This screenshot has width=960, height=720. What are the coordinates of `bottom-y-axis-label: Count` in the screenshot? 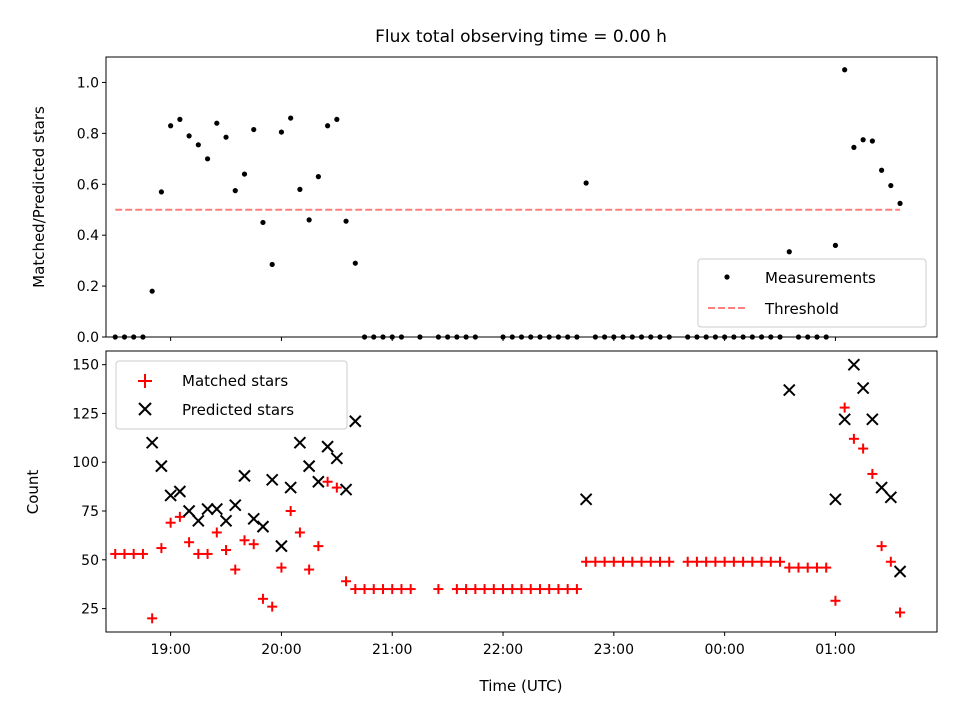 It's located at (33, 492).